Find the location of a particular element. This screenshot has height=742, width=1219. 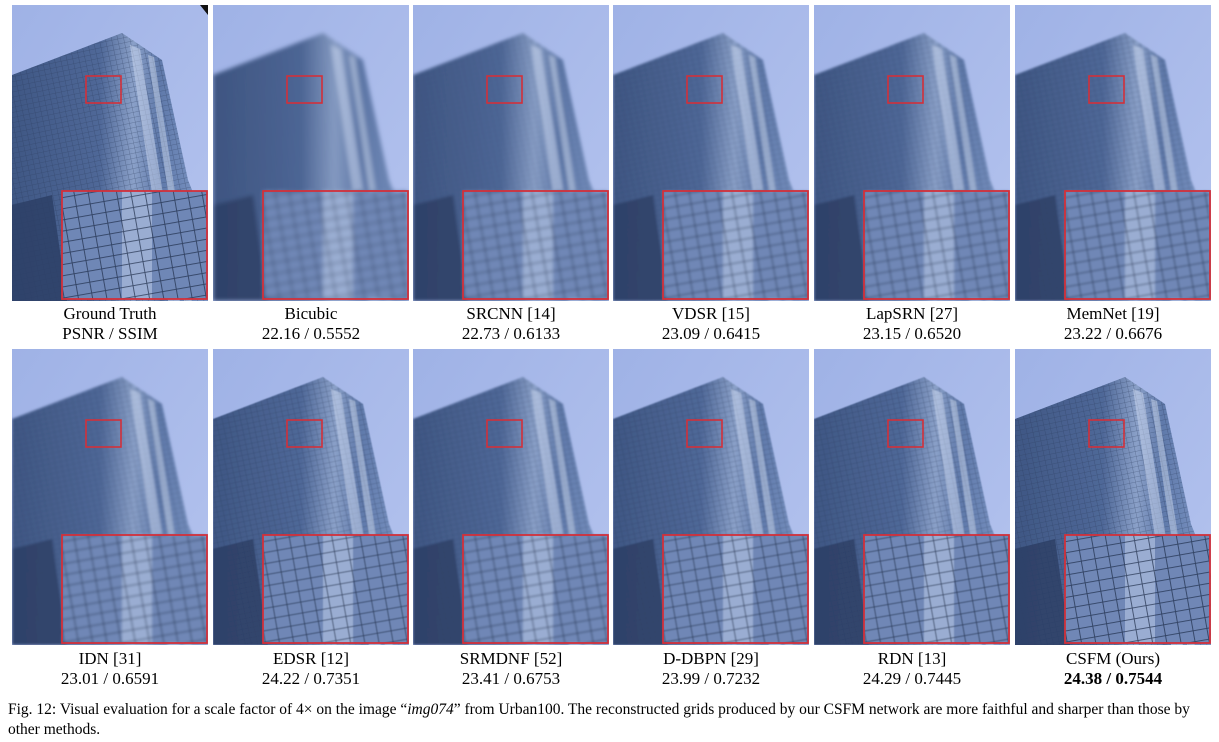

panel-label: IDN [31] 23.01 / 0.6591 is located at coordinates (110, 669).